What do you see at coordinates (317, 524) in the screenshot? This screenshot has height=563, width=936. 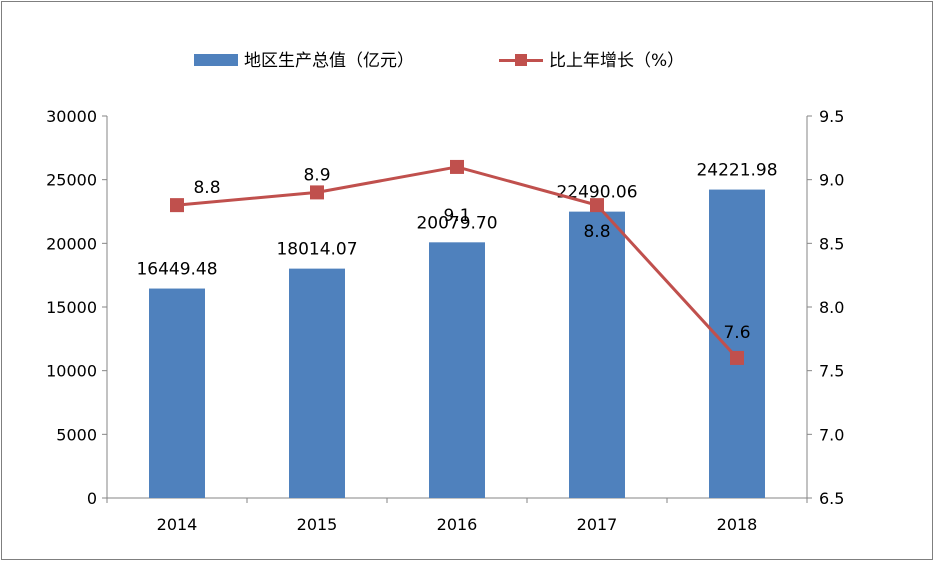 I see `x-tick-label: 2015` at bounding box center [317, 524].